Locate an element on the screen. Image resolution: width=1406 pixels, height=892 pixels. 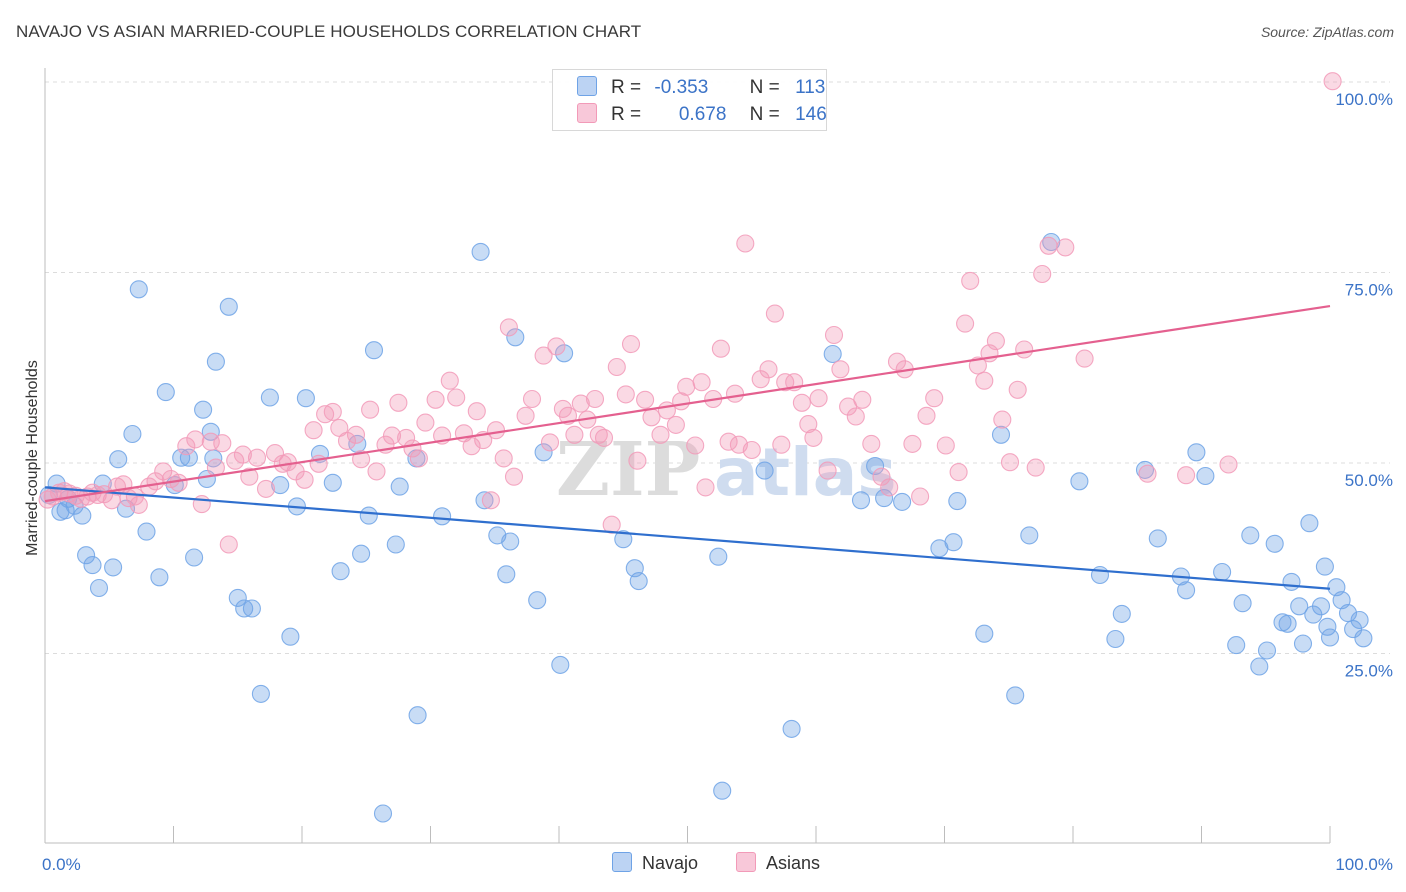
r-label-asians: R = is located at coordinates (626, 114).